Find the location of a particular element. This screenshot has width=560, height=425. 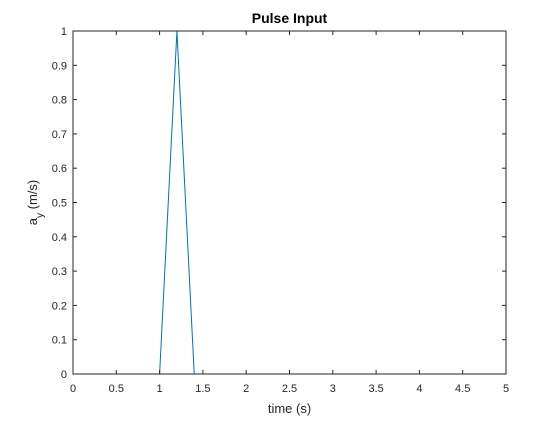

y-tick-label: 0.2 is located at coordinates (59, 306).